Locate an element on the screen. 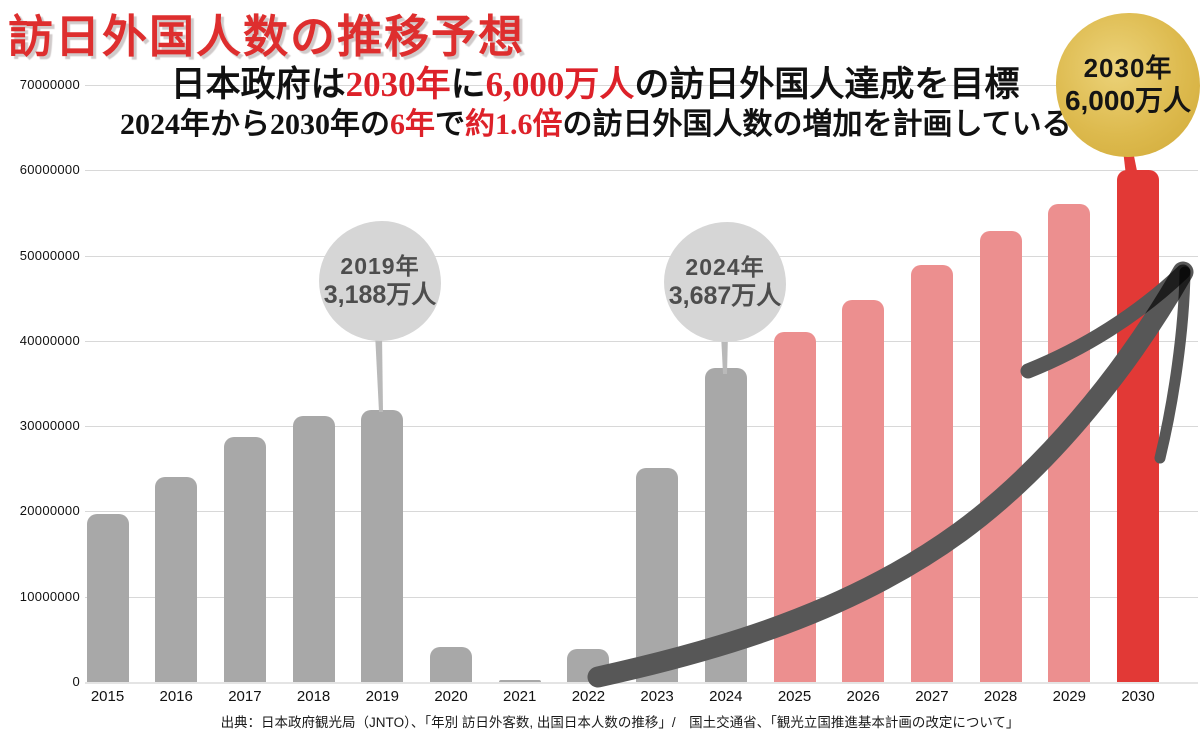  subtitle-segment-highlight: 約1.6倍 is located at coordinates (514, 124).